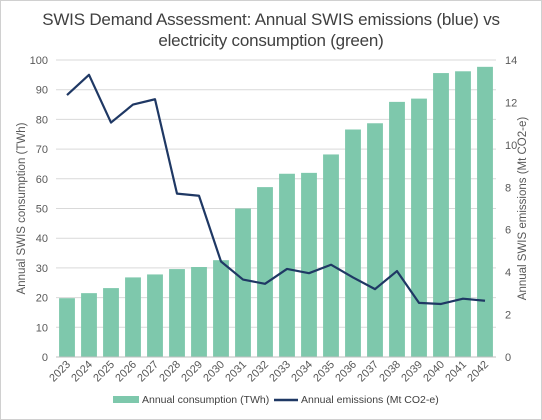  What do you see at coordinates (346, 372) in the screenshot?
I see `x-tick-label: 2036` at bounding box center [346, 372].